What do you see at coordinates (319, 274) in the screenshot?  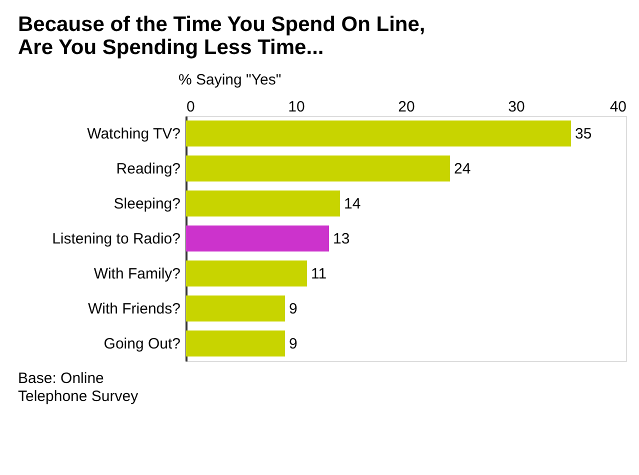 I see `data-label: 11` at bounding box center [319, 274].